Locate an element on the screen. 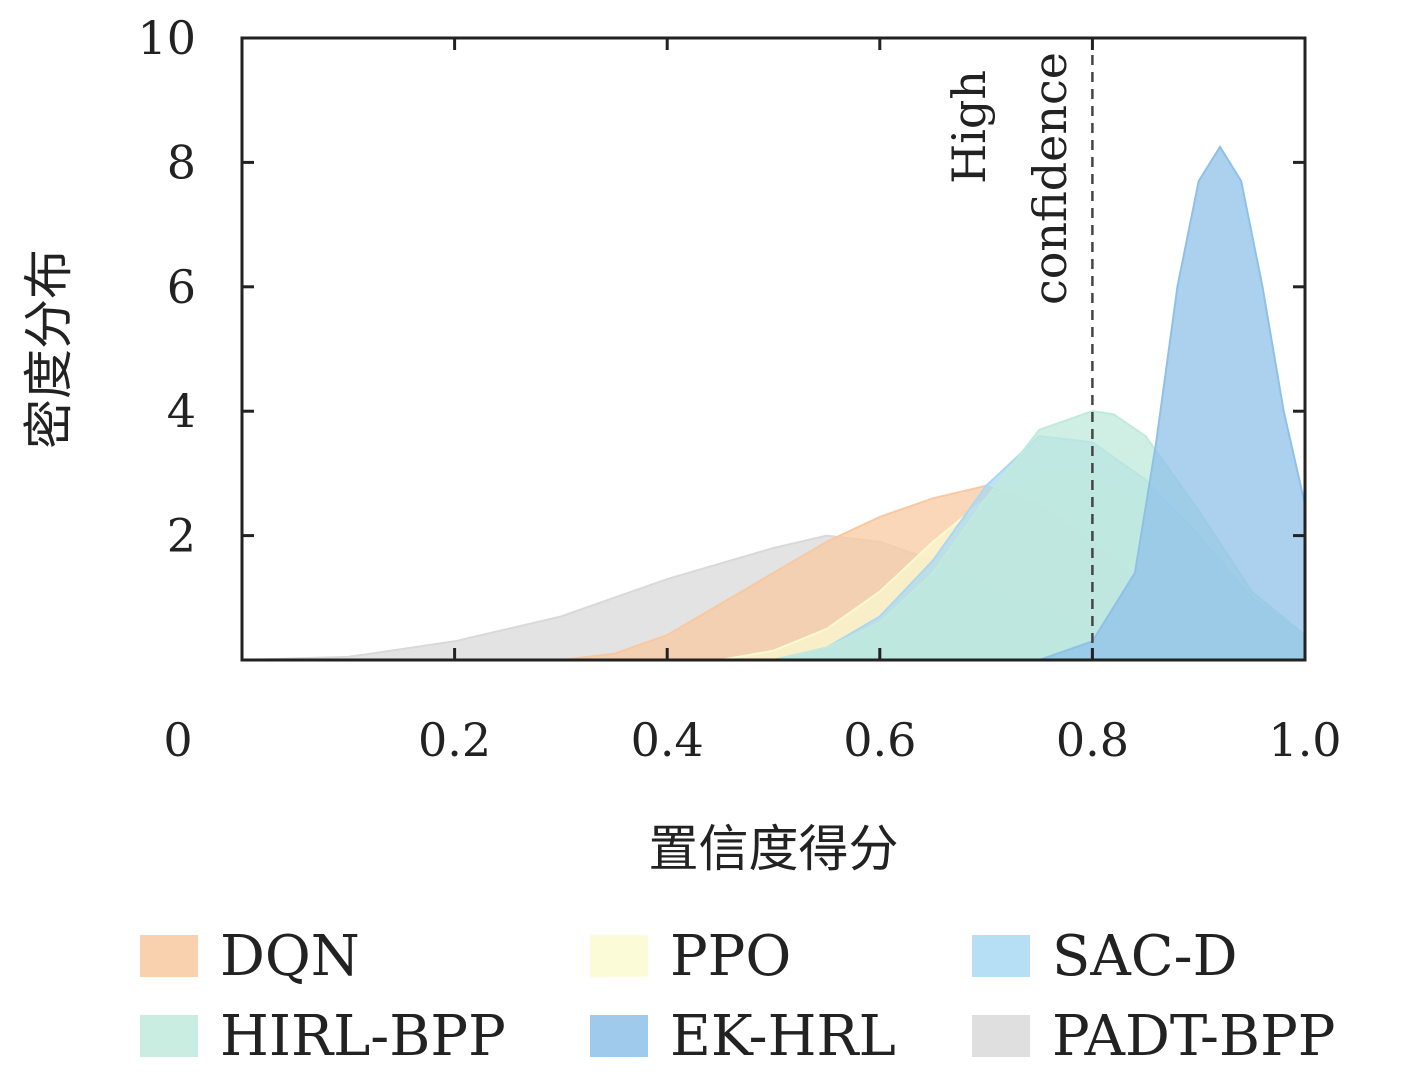 This screenshot has height=1078, width=1417. legend-label-dqn: DQN is located at coordinates (290, 956).